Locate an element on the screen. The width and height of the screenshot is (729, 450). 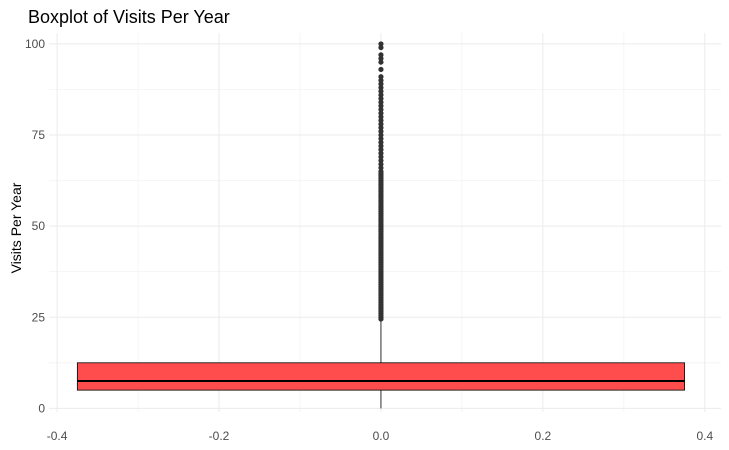
y-tick-label: 0 is located at coordinates (41, 408).